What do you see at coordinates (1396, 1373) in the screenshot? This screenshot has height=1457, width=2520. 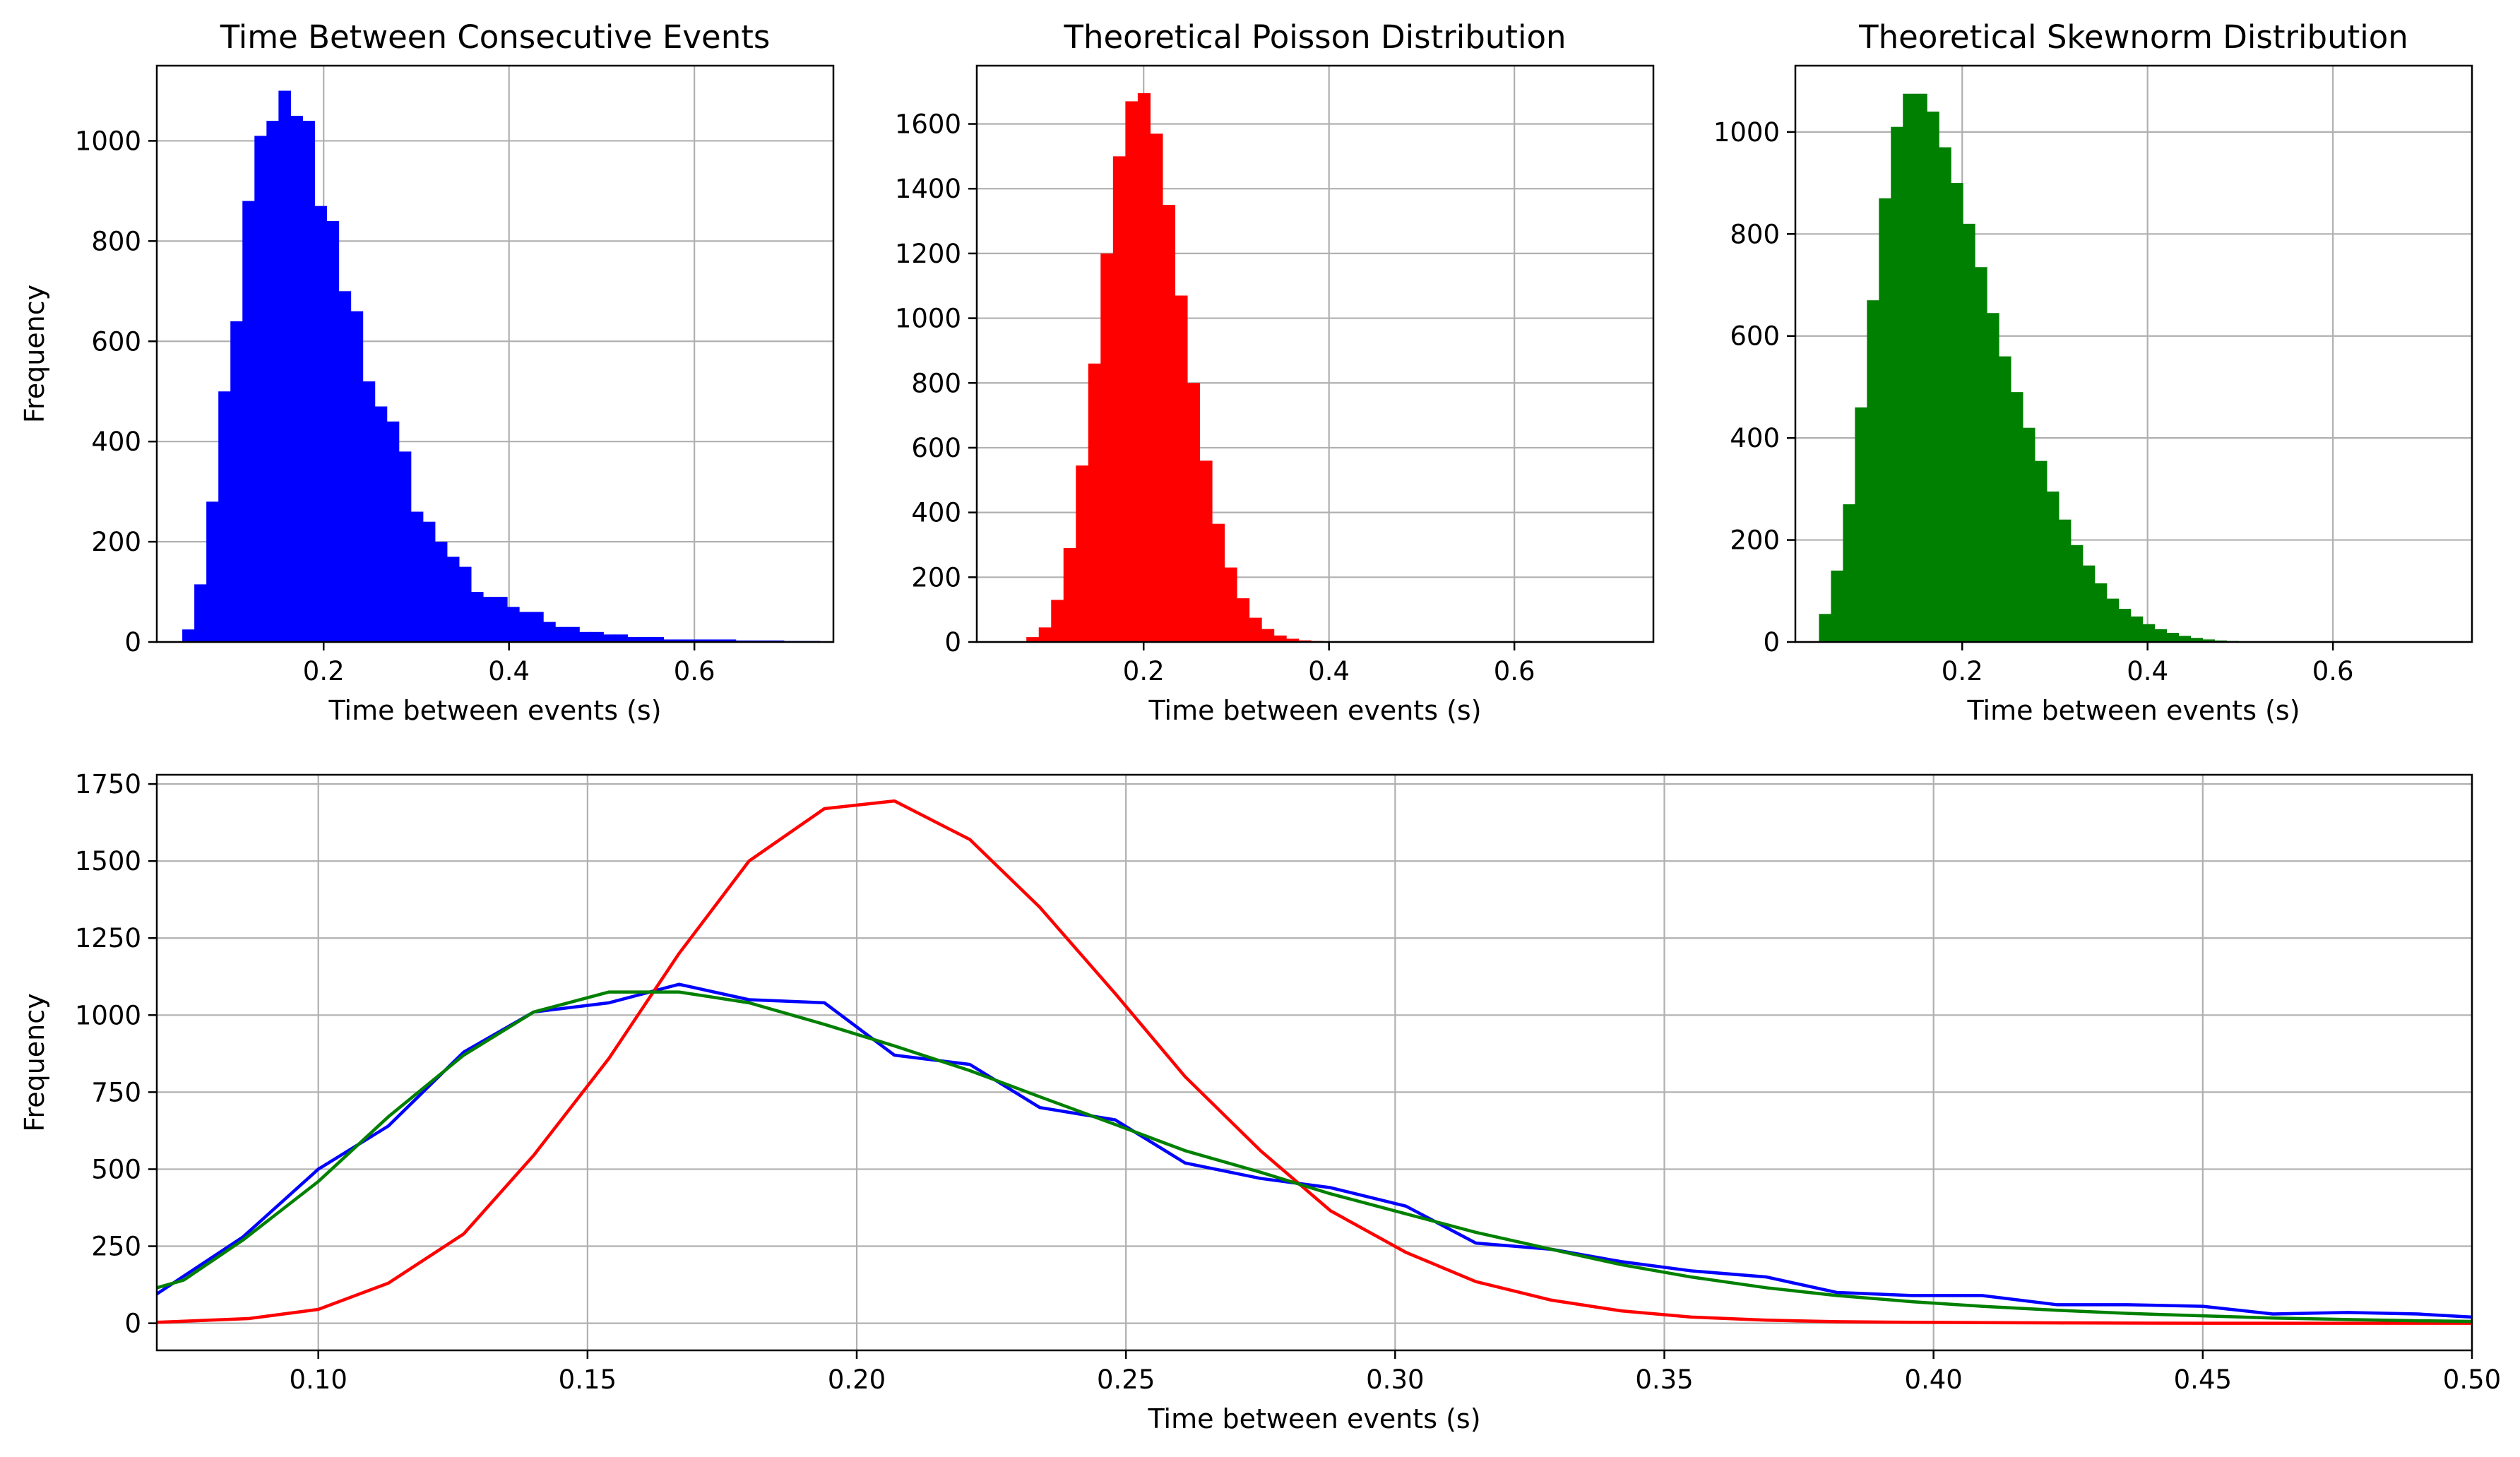 I see `x-axis-ticks: 0.10 0.15 0.20 0.25 0.30 0.35 0.40 0.45 0.50` at bounding box center [1396, 1373].